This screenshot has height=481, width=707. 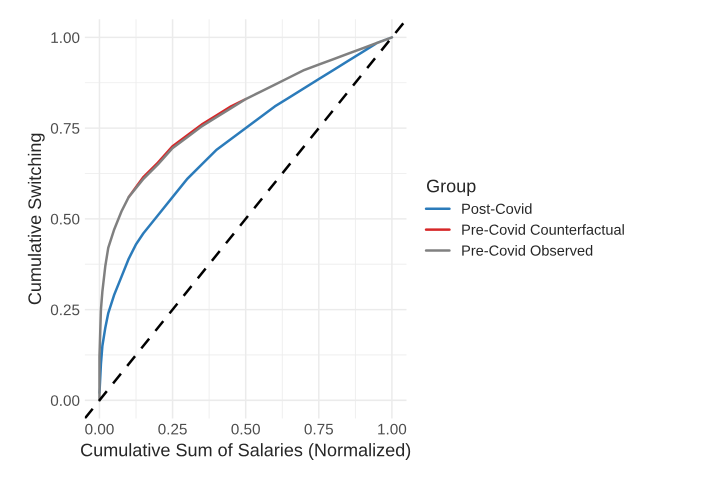 I want to click on y-tick-label: 0.00, so click(x=65, y=400).